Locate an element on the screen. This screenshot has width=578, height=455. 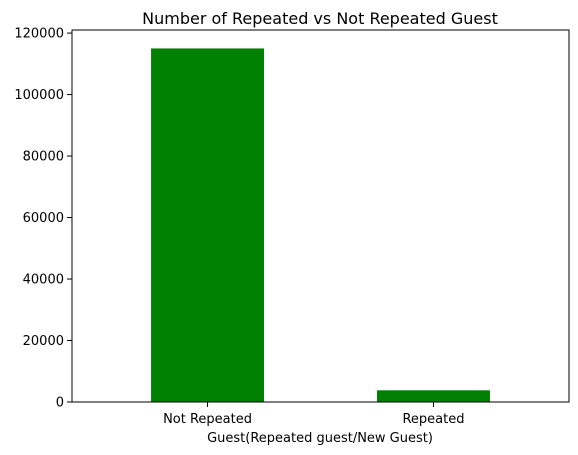
x-tick-label-repeated: Repeated is located at coordinates (433, 419).